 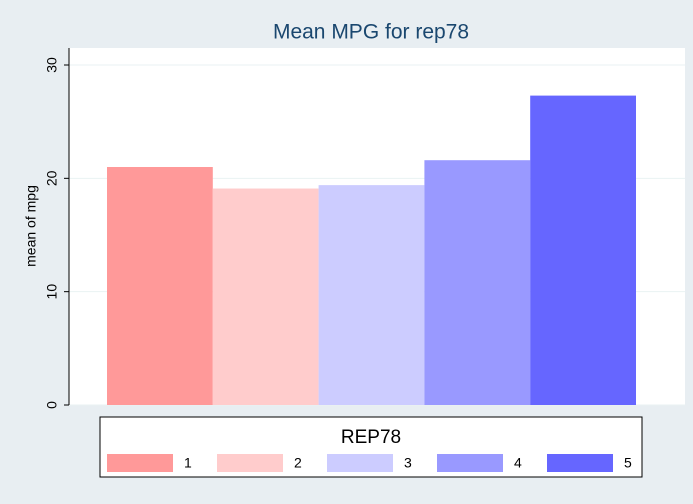 What do you see at coordinates (52, 65) in the screenshot?
I see `y-tick-label: 30` at bounding box center [52, 65].